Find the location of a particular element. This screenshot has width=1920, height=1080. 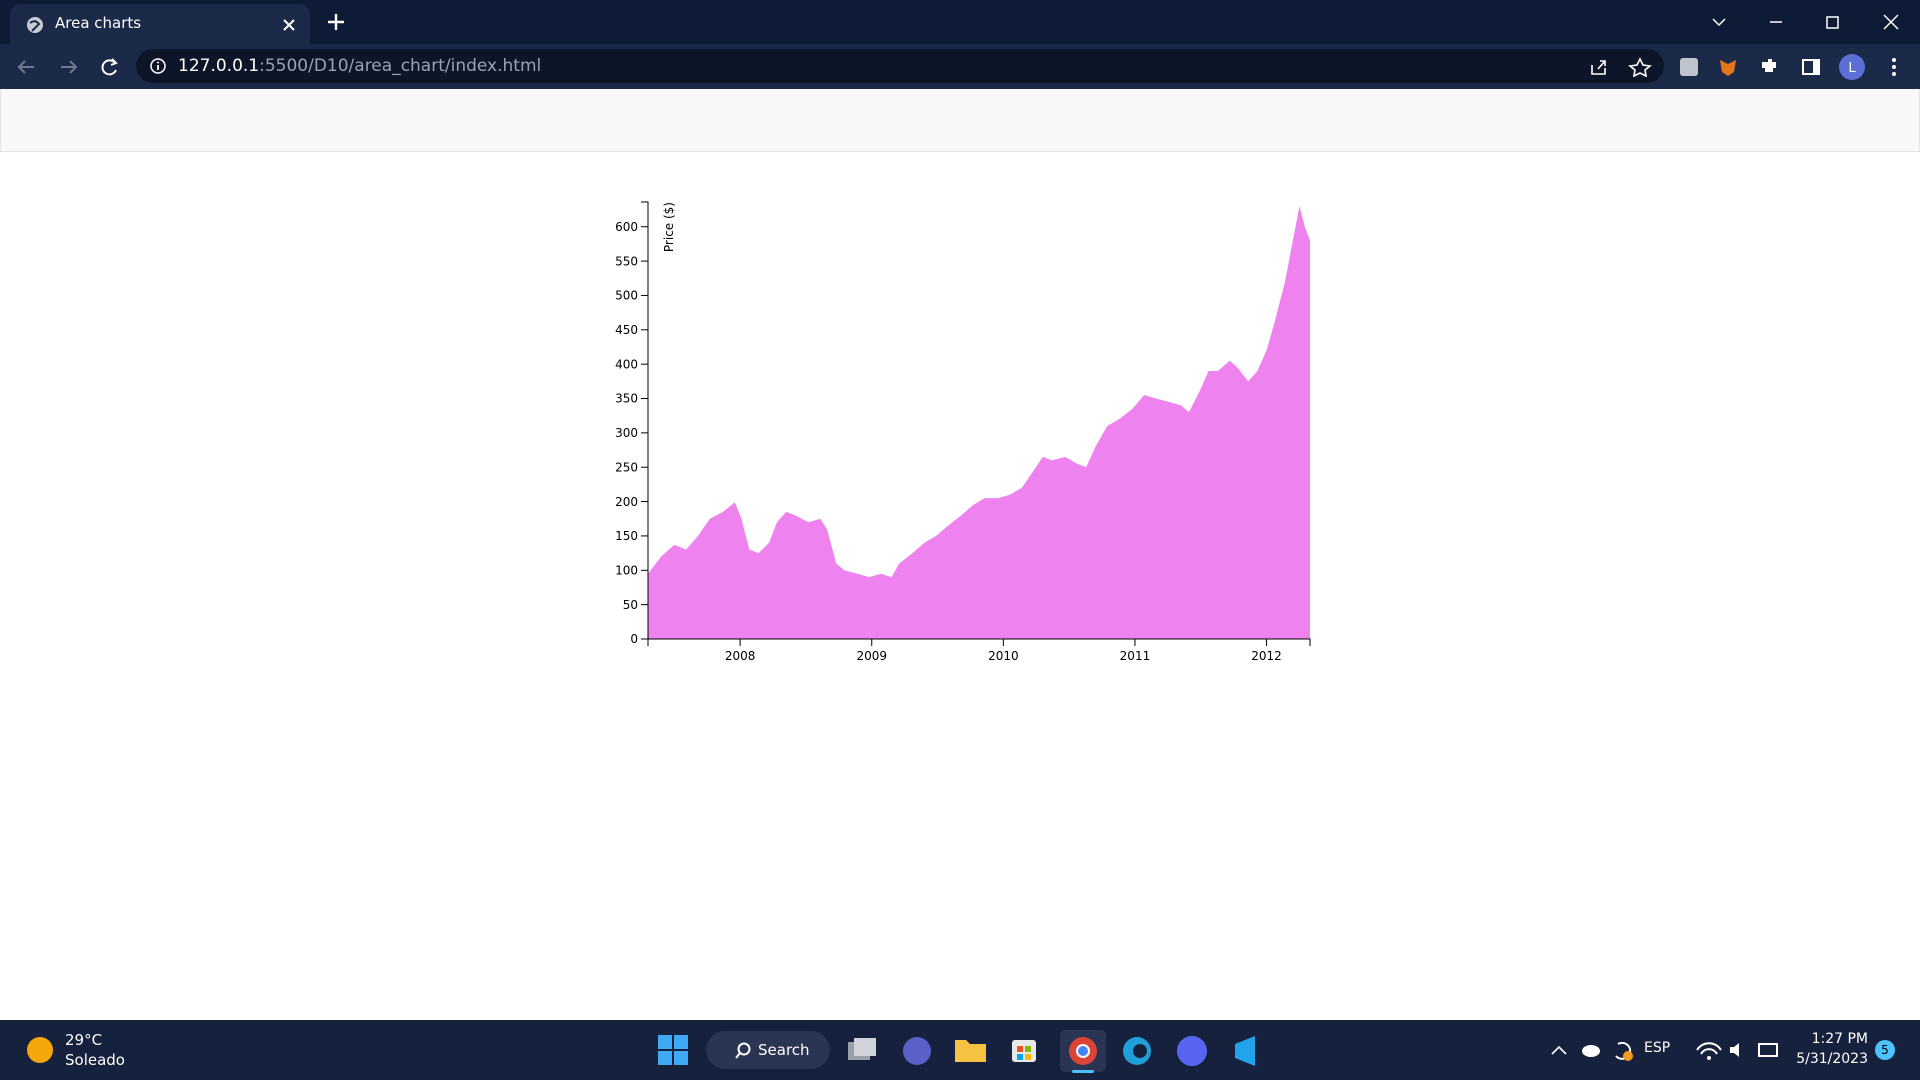

x-tick-label: 2011 is located at coordinates (1135, 656).